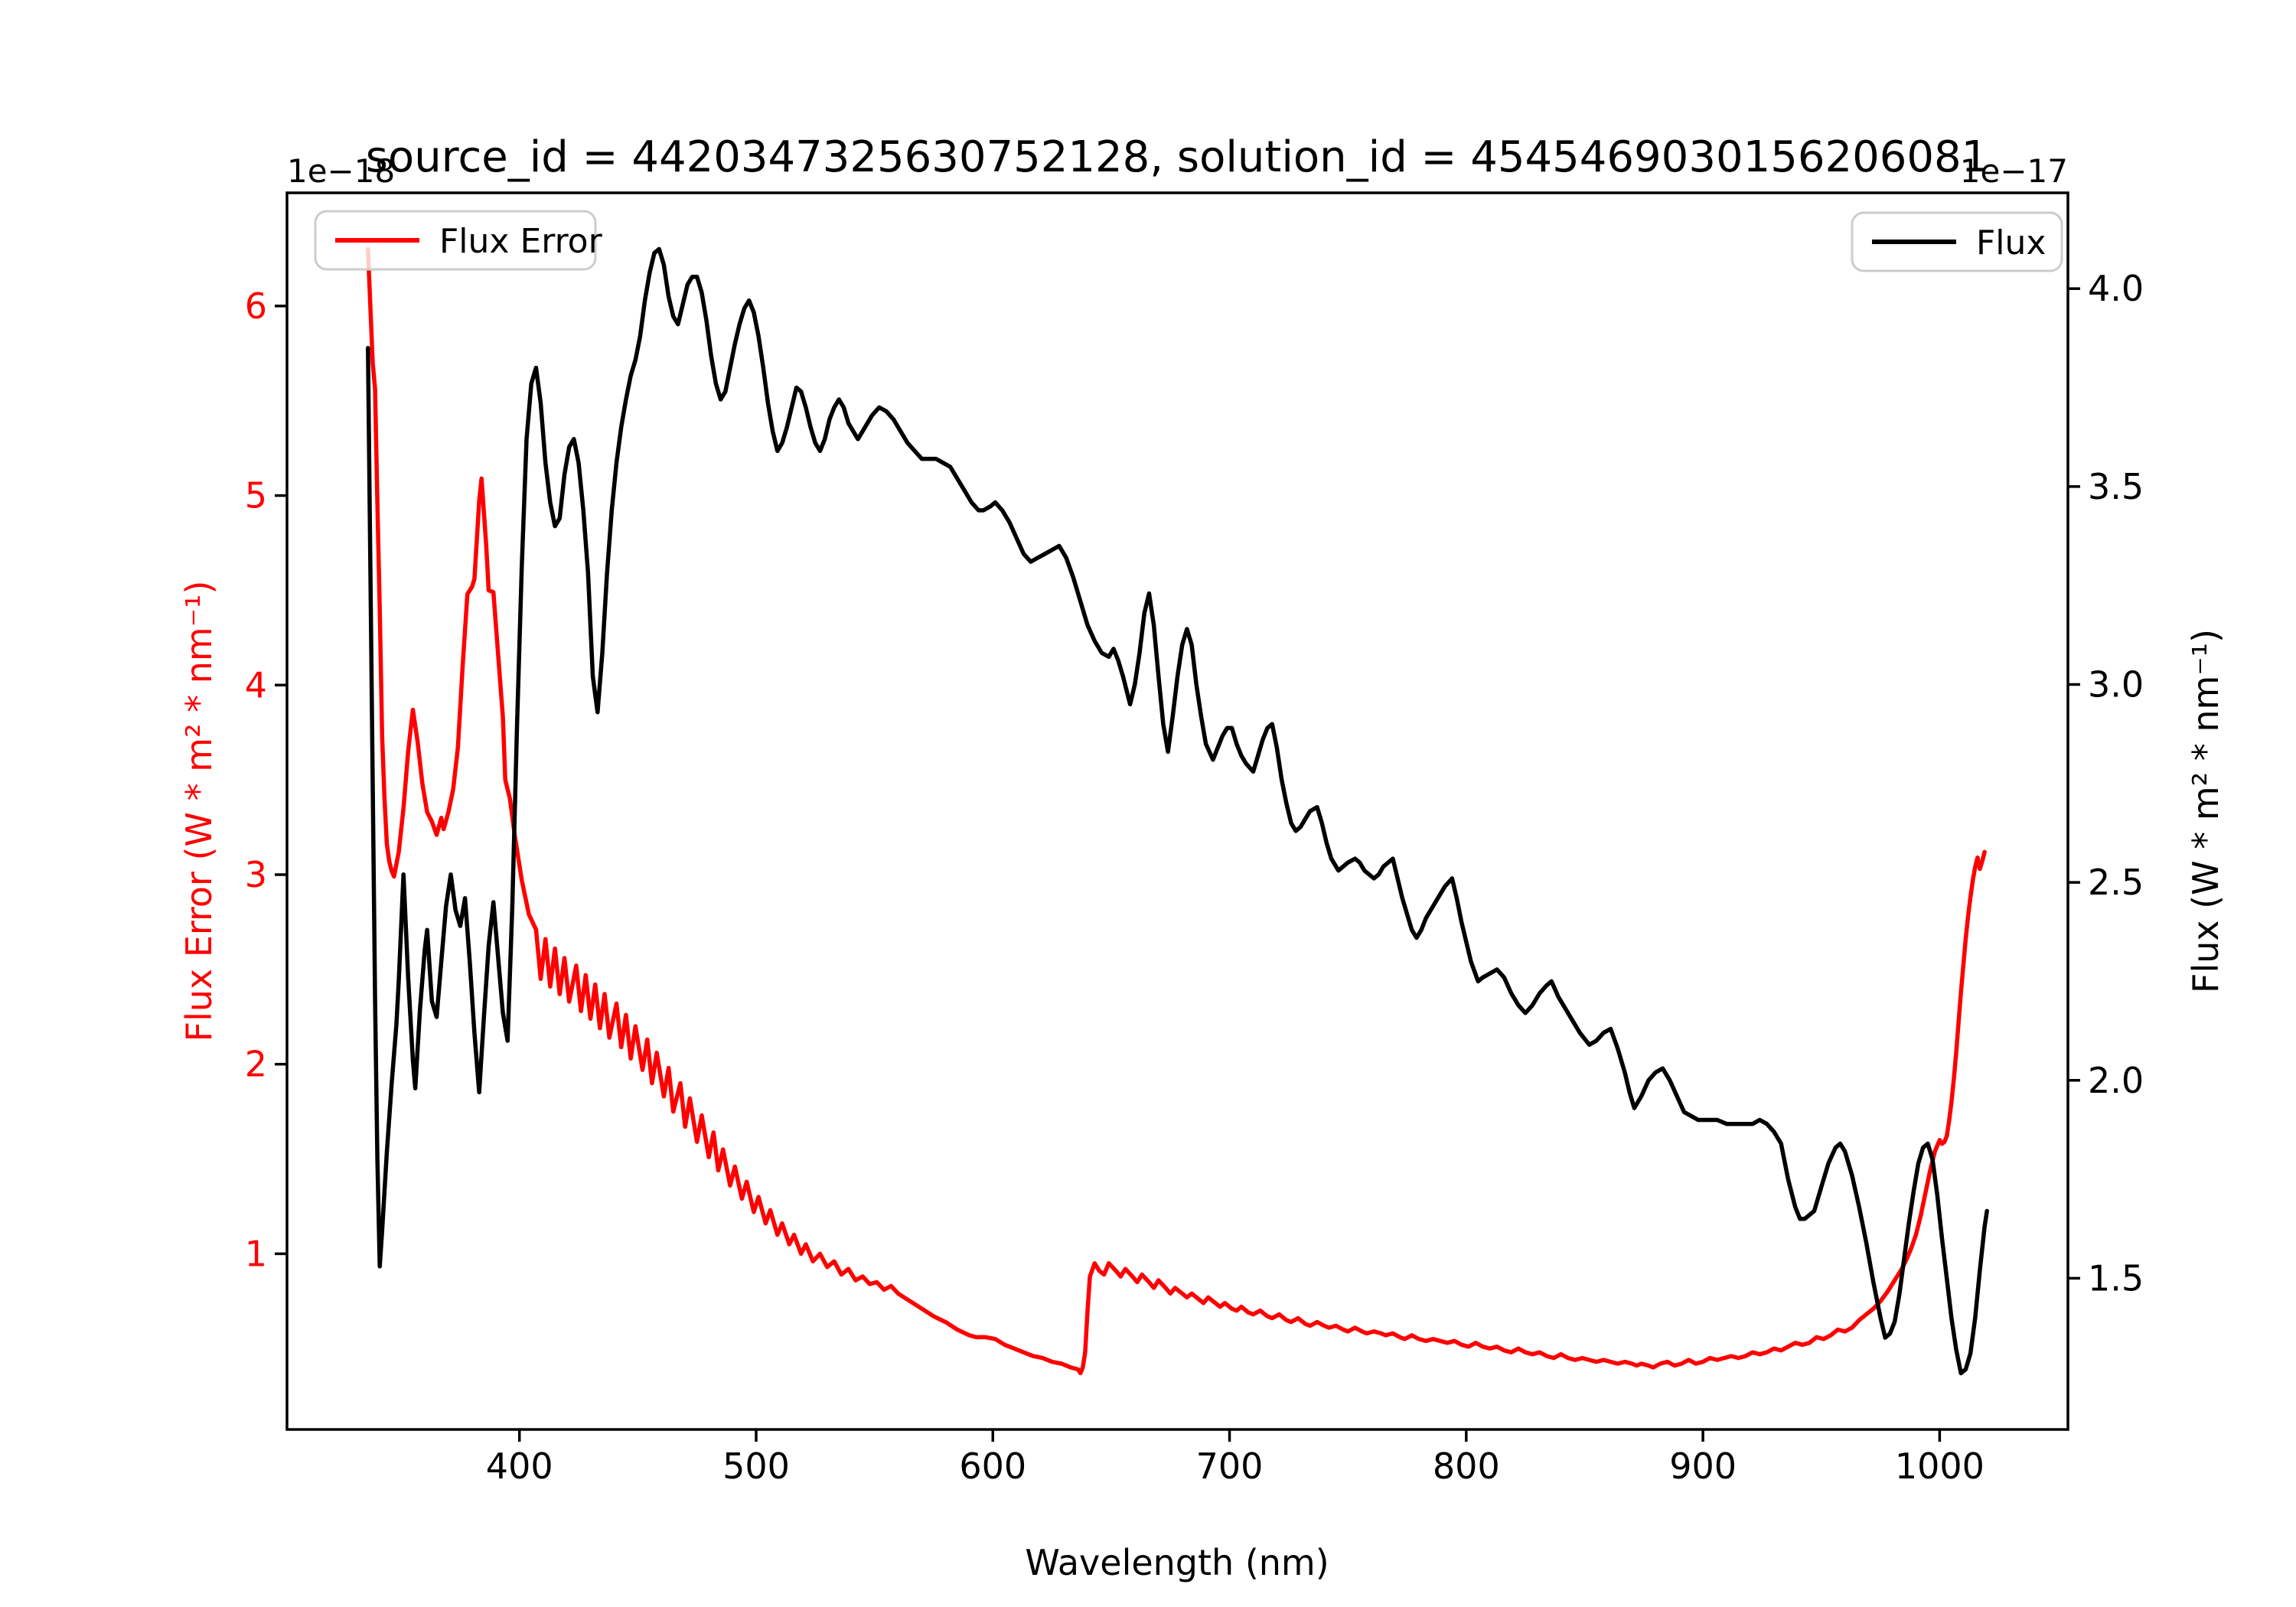 This screenshot has width=2296, height=1607. Describe the element at coordinates (2116, 1080) in the screenshot. I see `right-tick-label: 2.0` at that location.